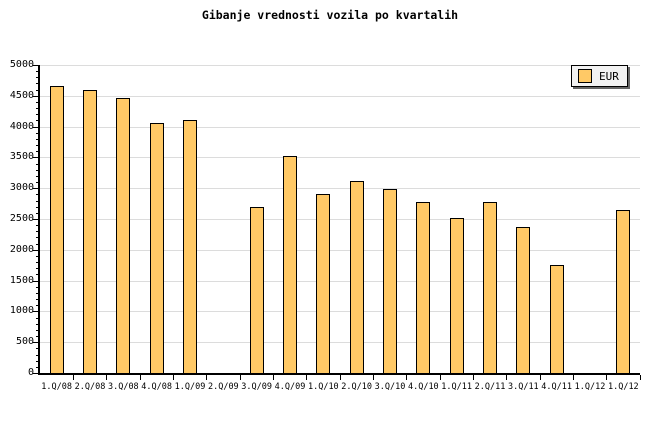 The height and width of the screenshot is (440, 660). Describe the element at coordinates (585, 76) in the screenshot. I see `legend-swatch-icon` at that location.